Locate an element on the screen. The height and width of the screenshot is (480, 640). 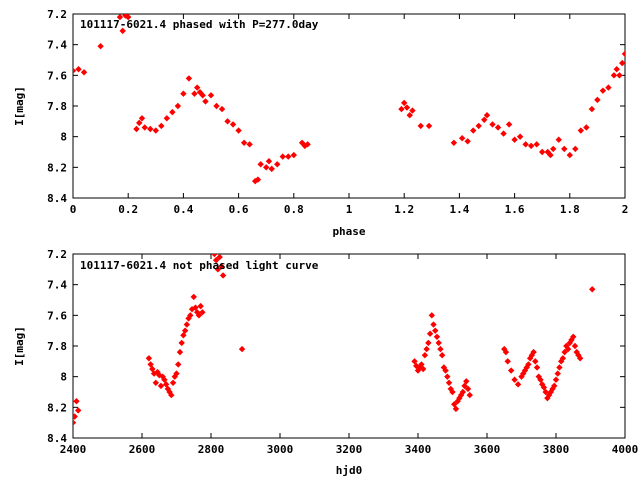
phased-x-tick-label: 0.8 is located at coordinates (294, 209).